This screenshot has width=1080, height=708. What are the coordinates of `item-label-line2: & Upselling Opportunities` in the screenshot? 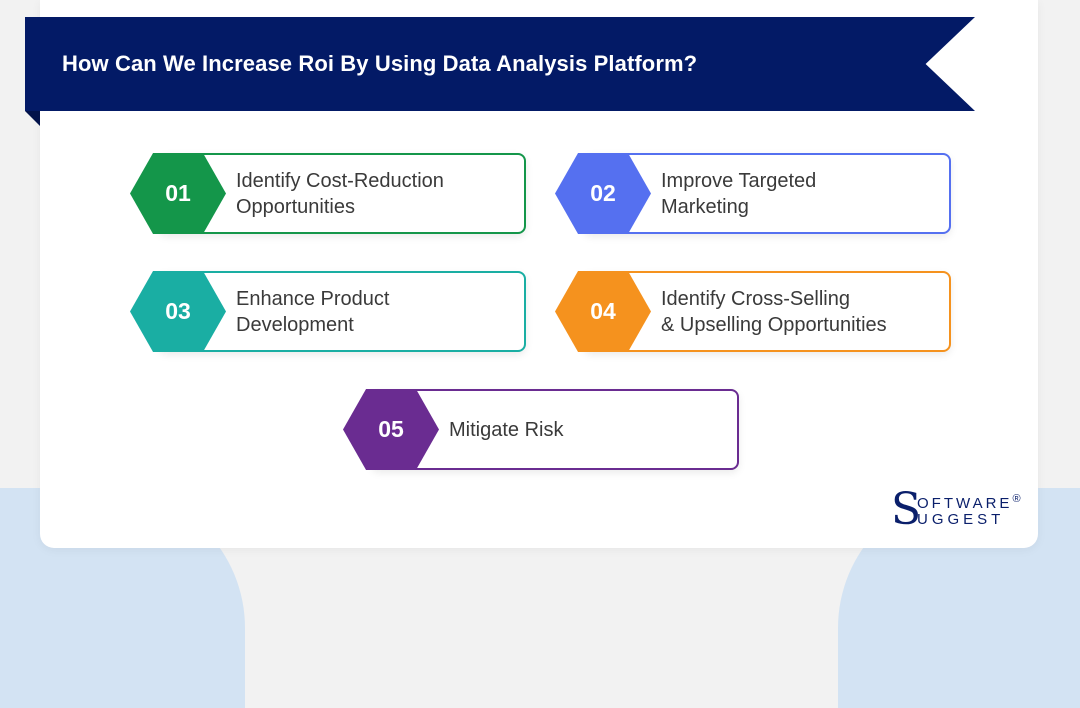 It's located at (774, 324).